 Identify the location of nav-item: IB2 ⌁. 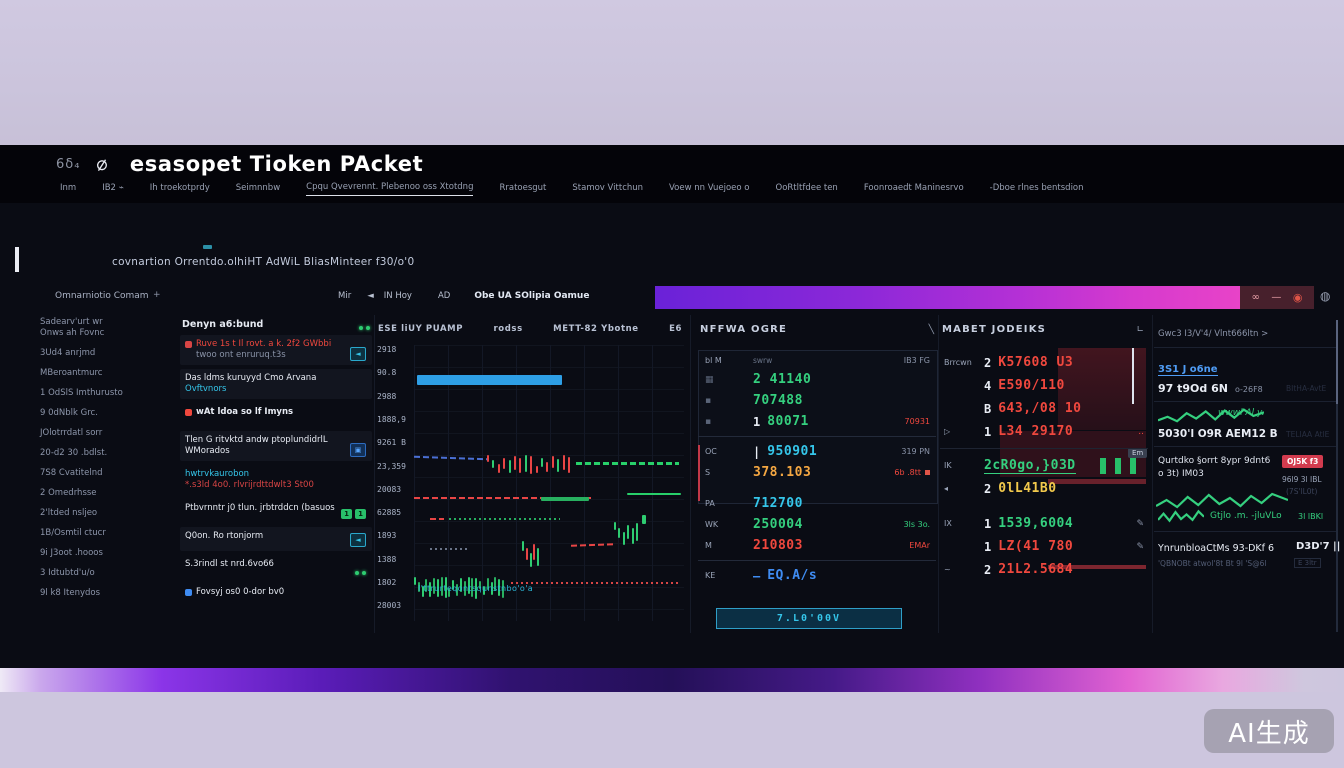
(113, 188).